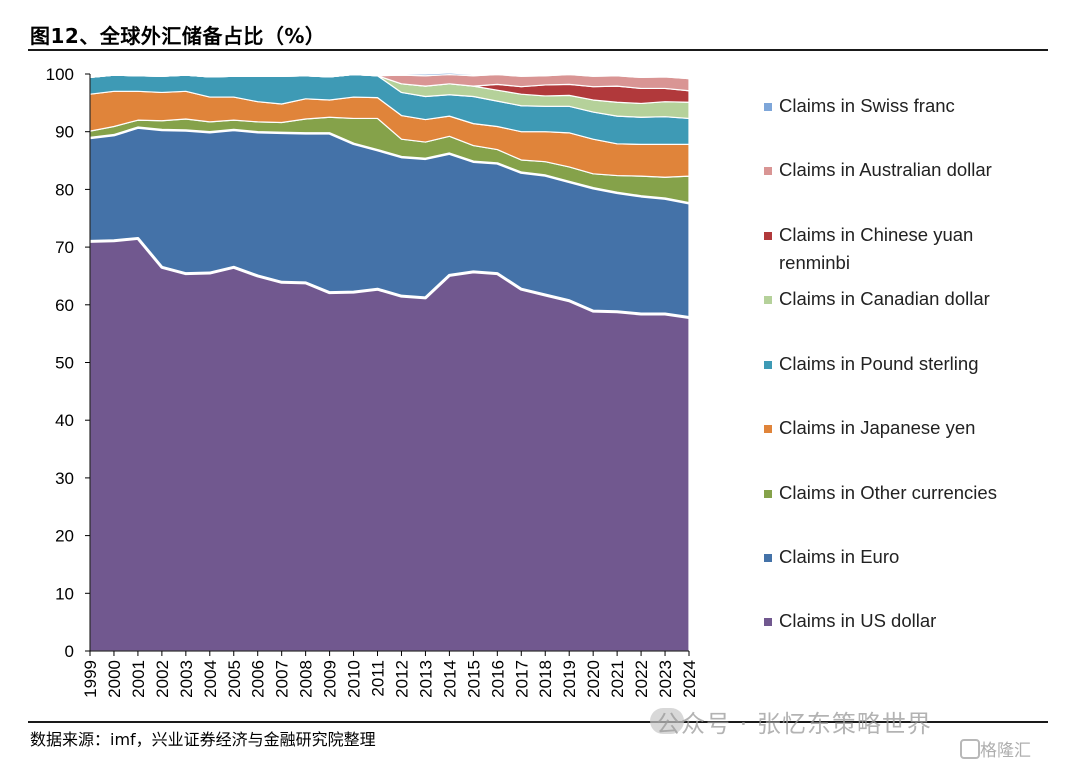 The height and width of the screenshot is (764, 1065). Describe the element at coordinates (1005, 751) in the screenshot. I see `watermark-badge: 格隆汇` at that location.